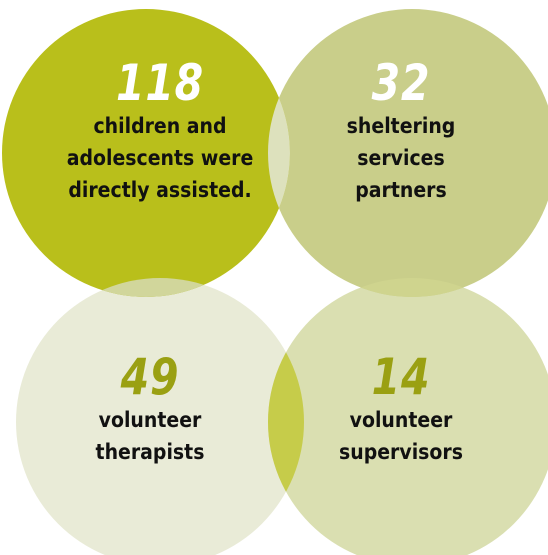 The image size is (548, 555). I want to click on stat-label: volunteer supervisors, so click(400, 436).